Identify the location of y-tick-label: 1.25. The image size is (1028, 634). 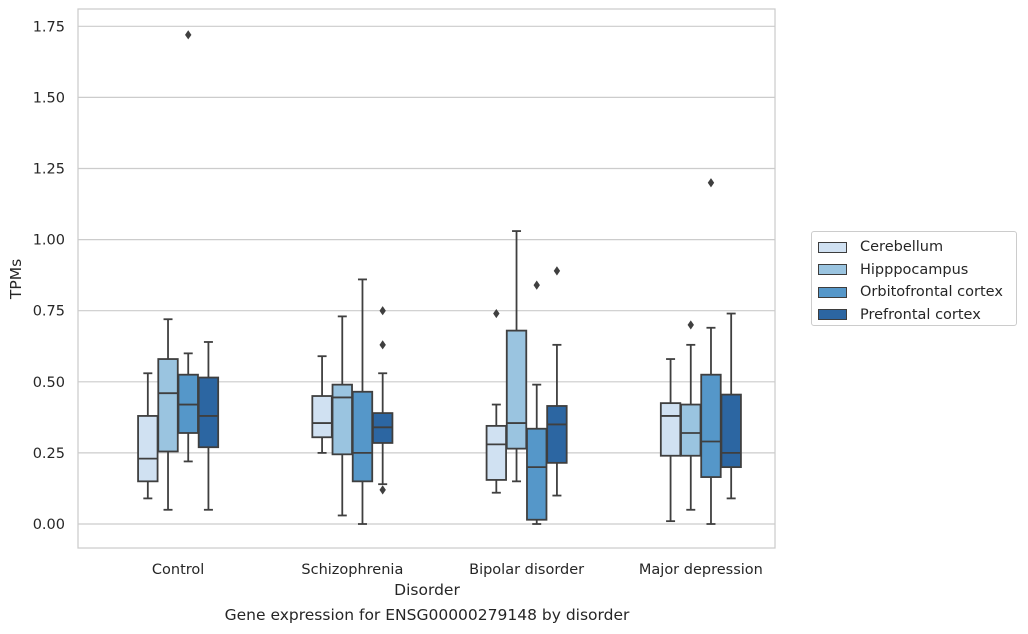
(49, 170).